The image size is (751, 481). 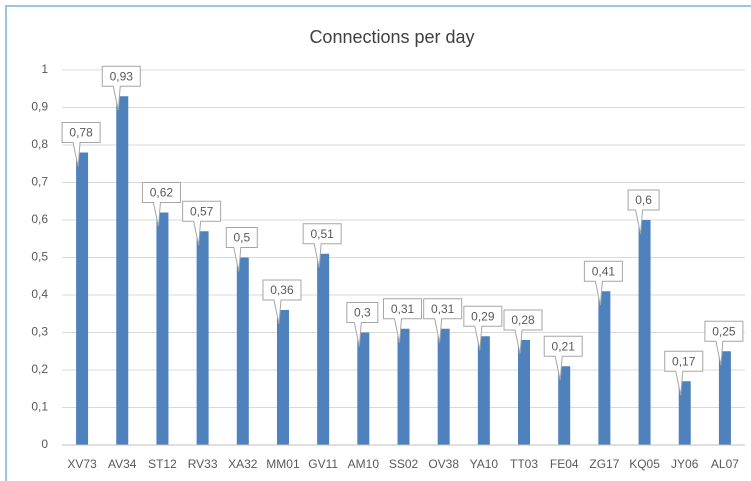 What do you see at coordinates (391, 37) in the screenshot?
I see `chart-title: Connections per day` at bounding box center [391, 37].